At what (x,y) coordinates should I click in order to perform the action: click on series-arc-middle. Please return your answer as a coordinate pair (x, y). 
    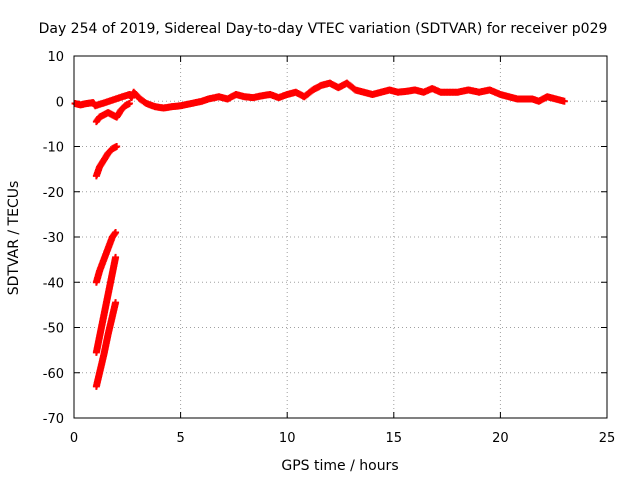
    Looking at the image, I should click on (106, 161).